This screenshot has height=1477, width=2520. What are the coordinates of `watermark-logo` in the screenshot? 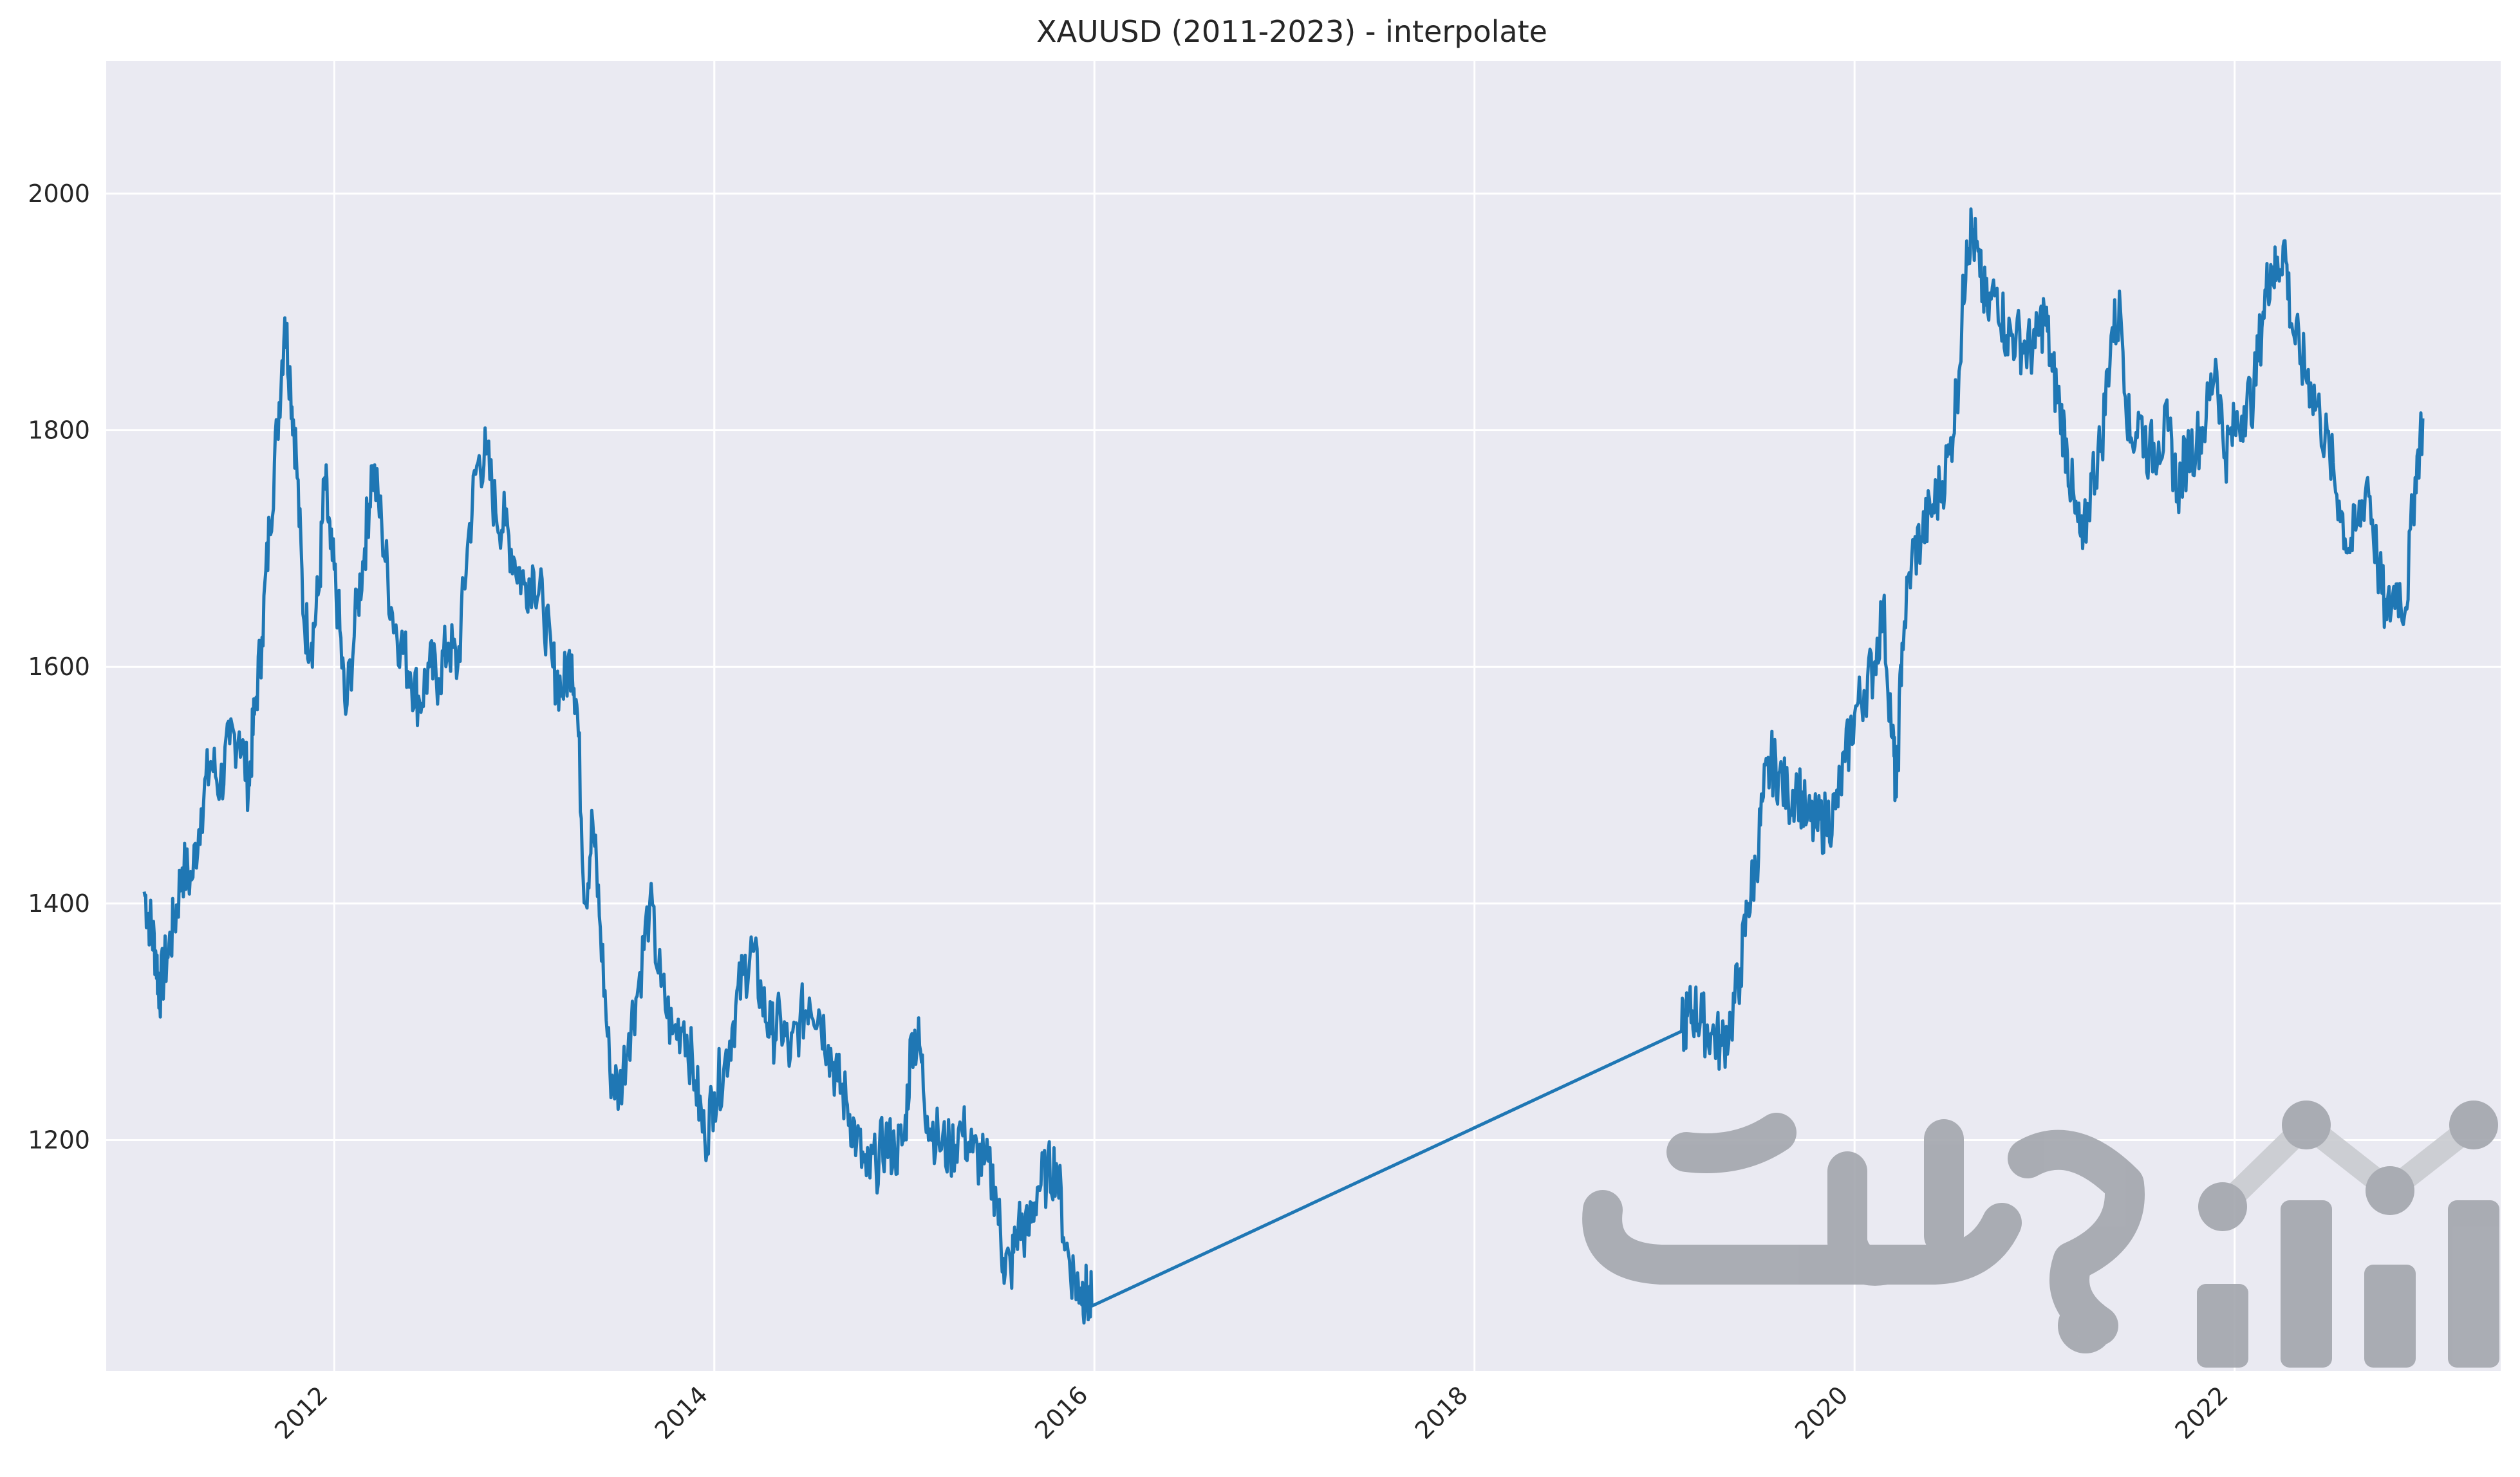 It's located at (2040, 1234).